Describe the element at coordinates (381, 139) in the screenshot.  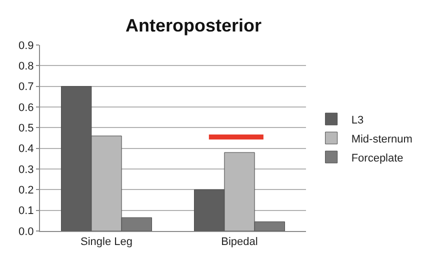
I see `legend-label: Mid-sternum` at that location.